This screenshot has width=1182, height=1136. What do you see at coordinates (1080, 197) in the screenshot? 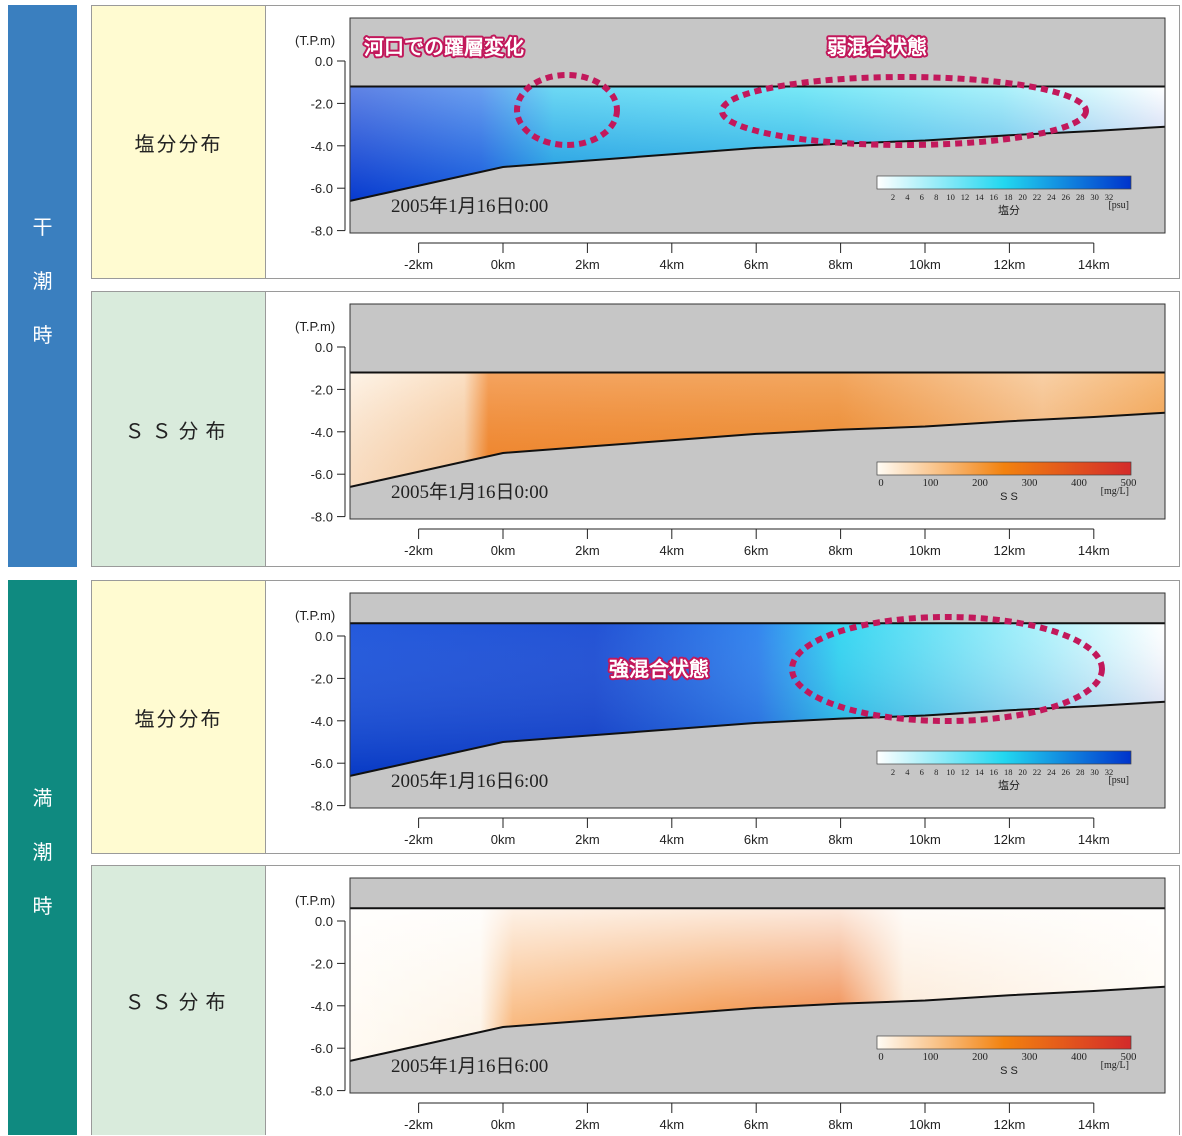
I see `colorbar-tick-label: 28` at bounding box center [1080, 197].